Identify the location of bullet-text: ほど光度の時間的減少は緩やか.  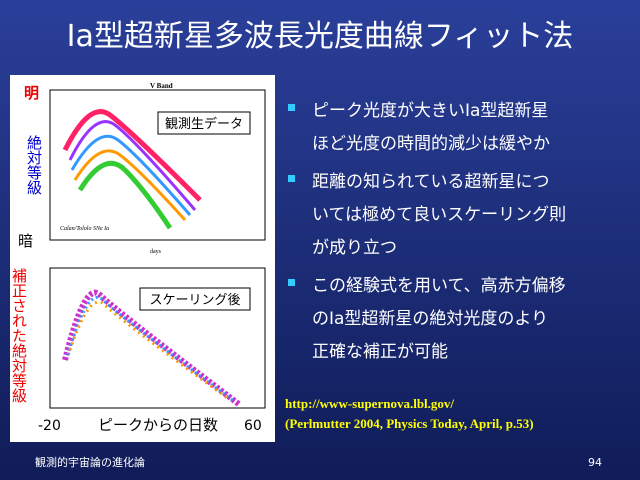
(431, 144).